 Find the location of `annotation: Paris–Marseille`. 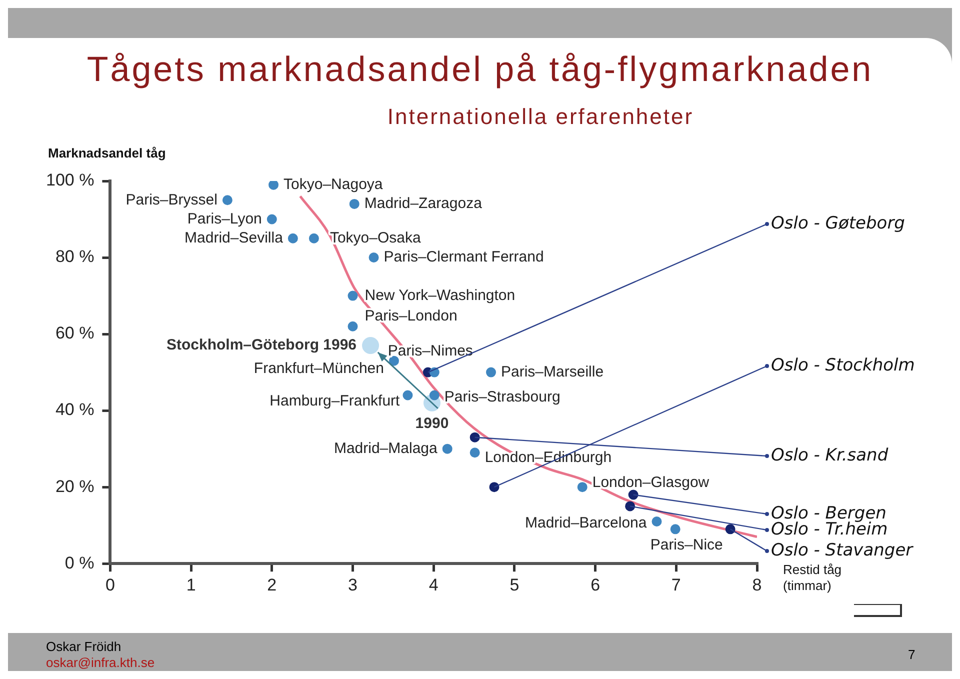

annotation: Paris–Marseille is located at coordinates (552, 371).